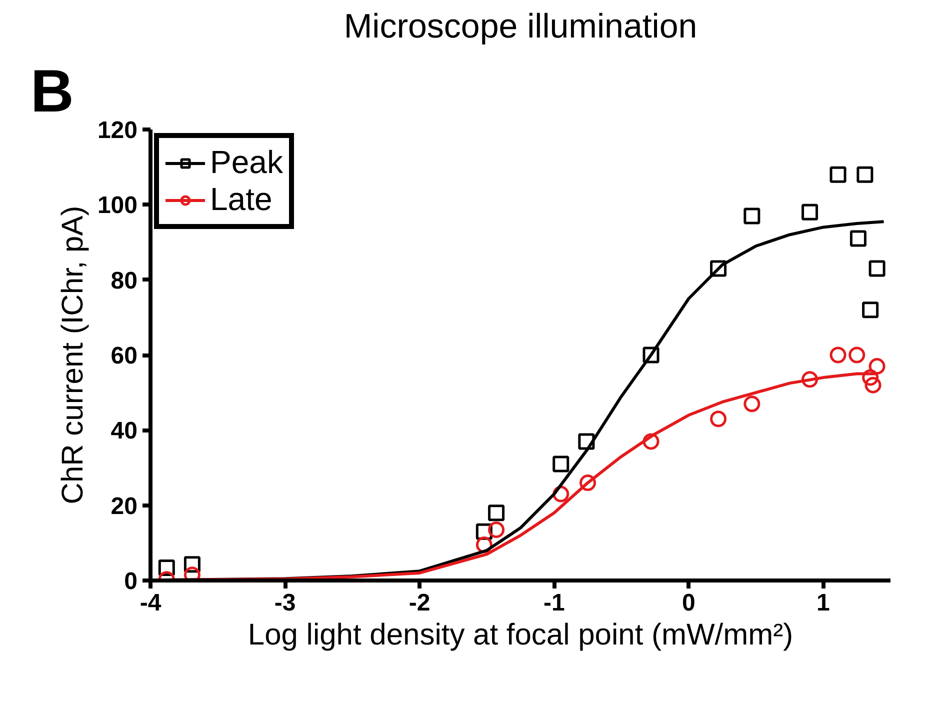  I want to click on x-tick-label: 0, so click(689, 603).